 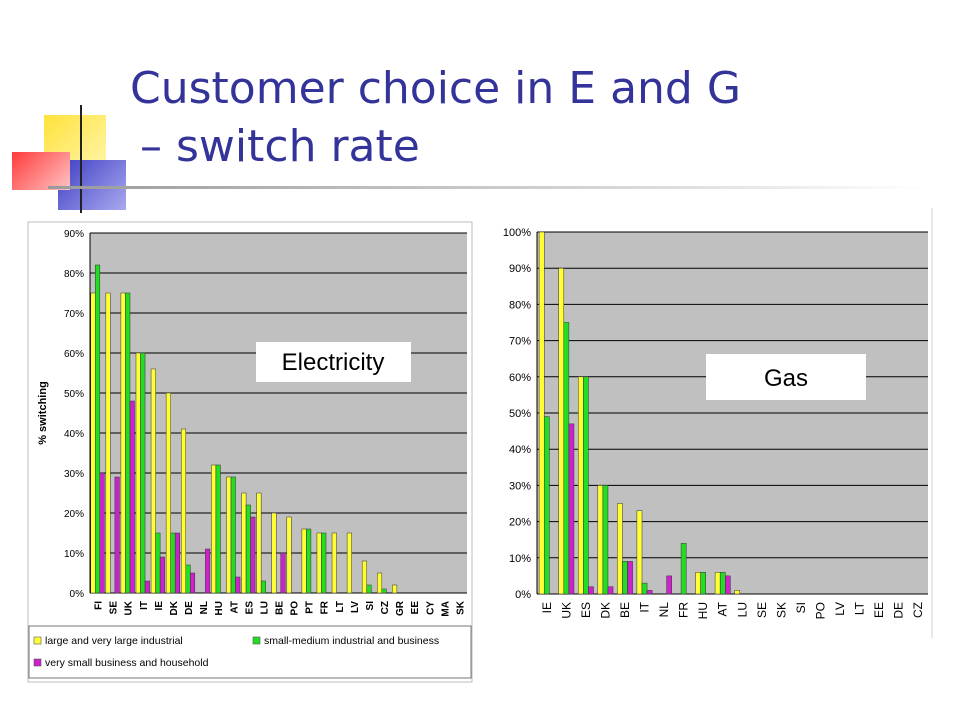 I want to click on legend-label-small-medium: small-medium industrial and business, so click(x=351, y=641).